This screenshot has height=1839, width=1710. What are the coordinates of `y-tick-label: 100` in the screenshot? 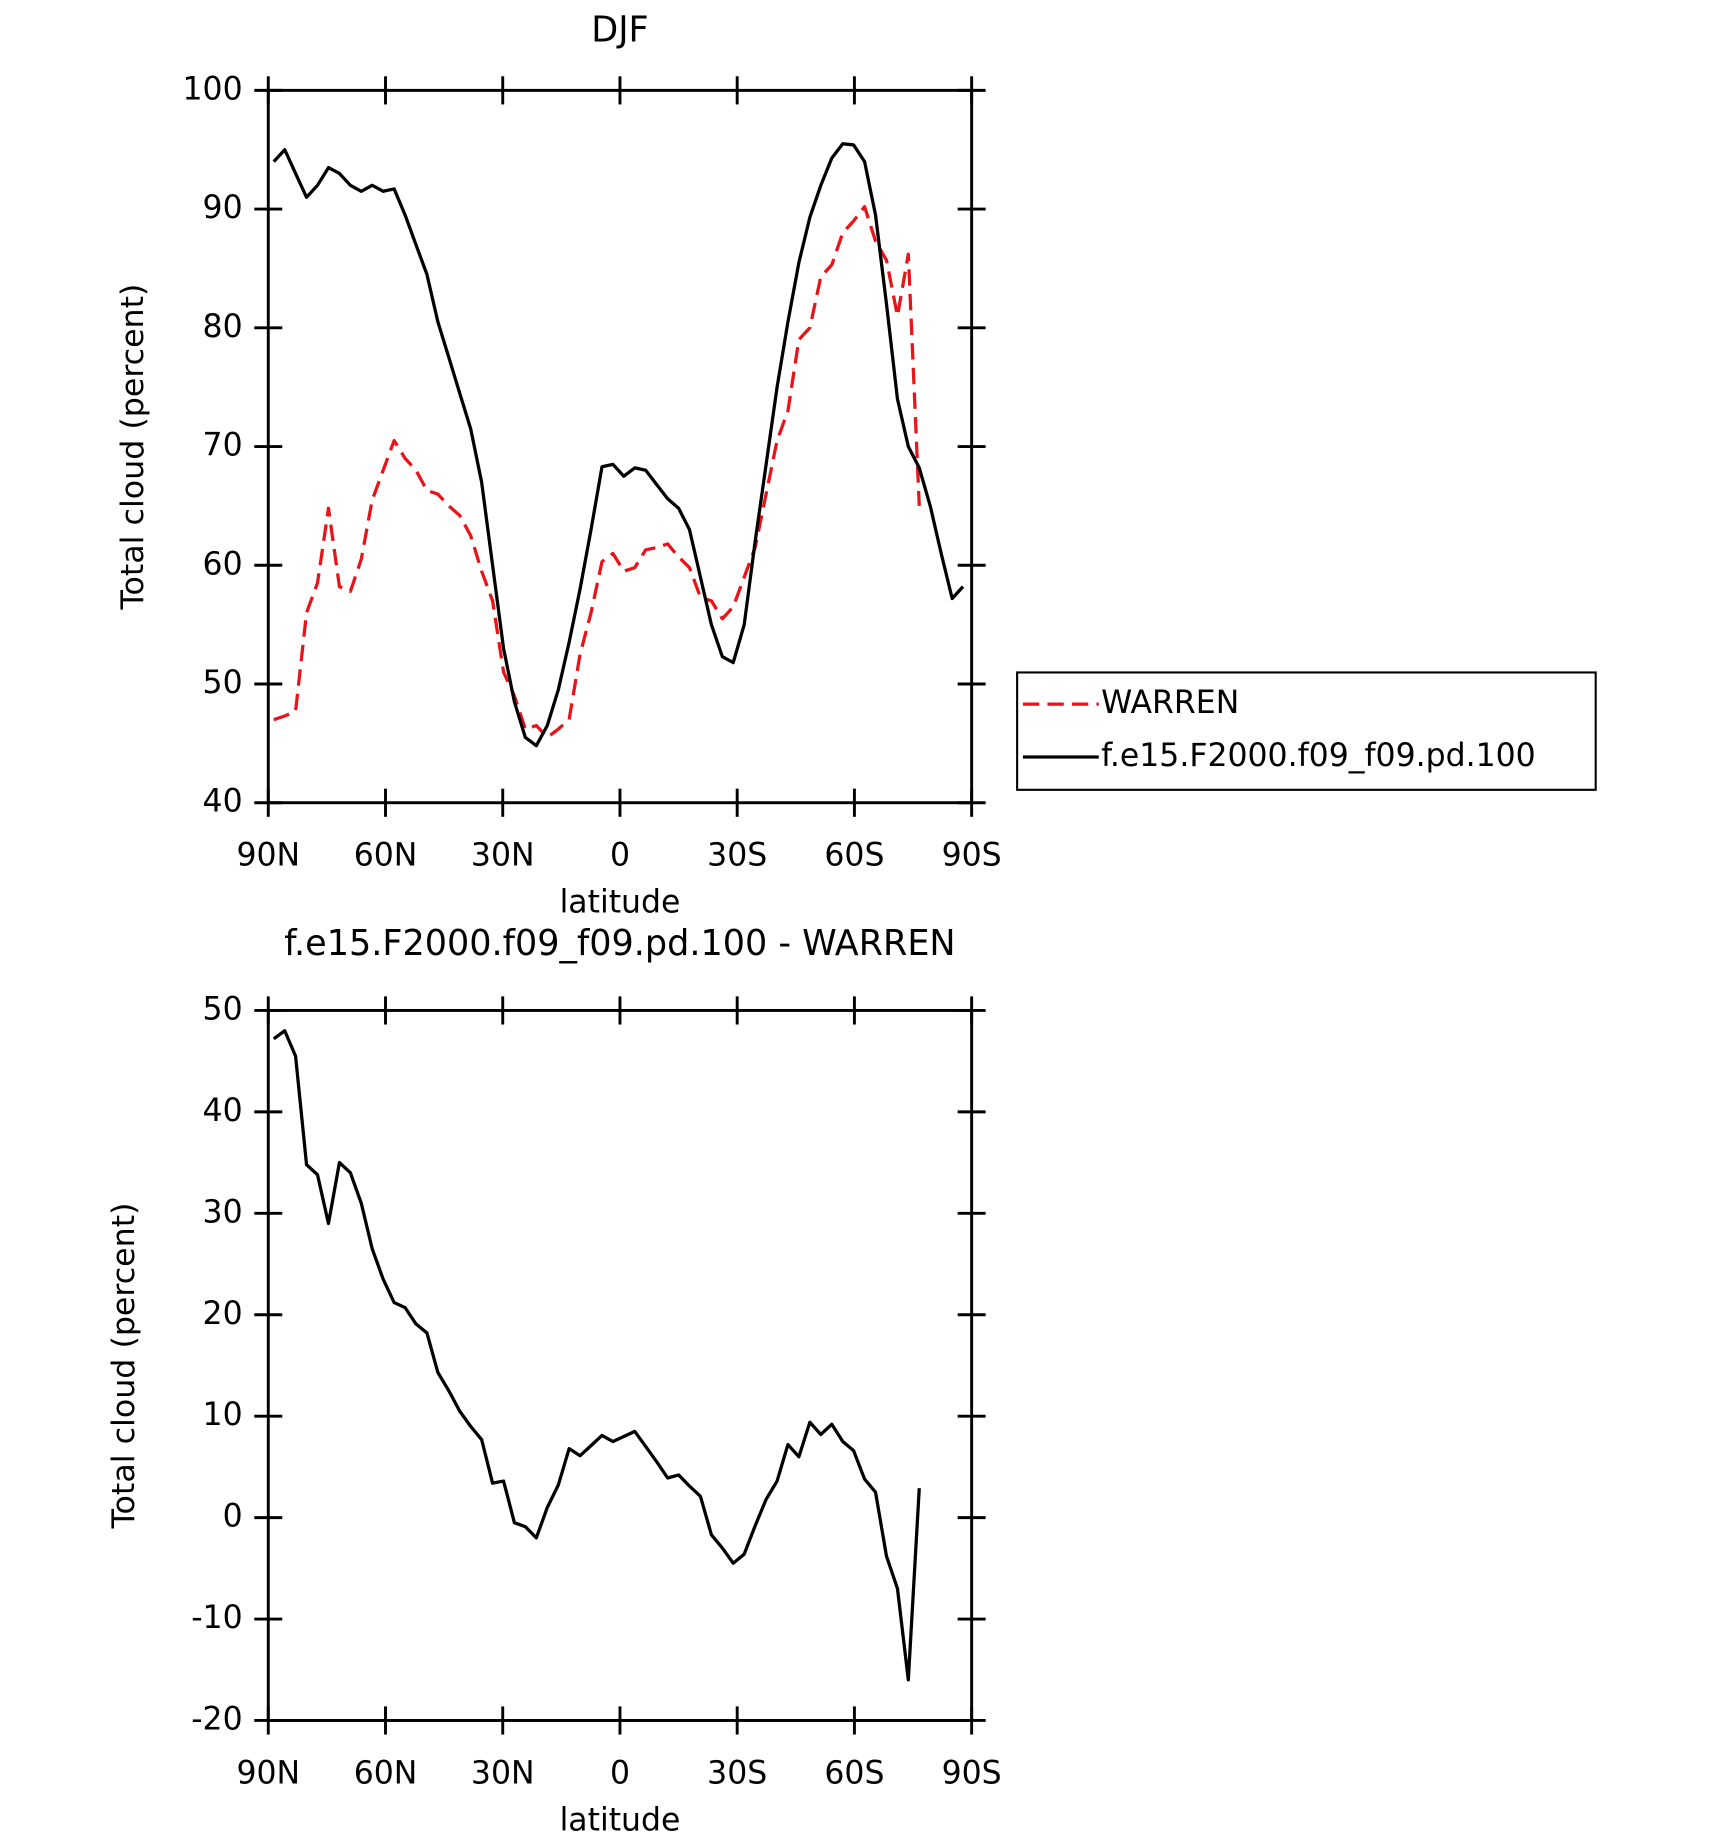 It's located at (213, 89).